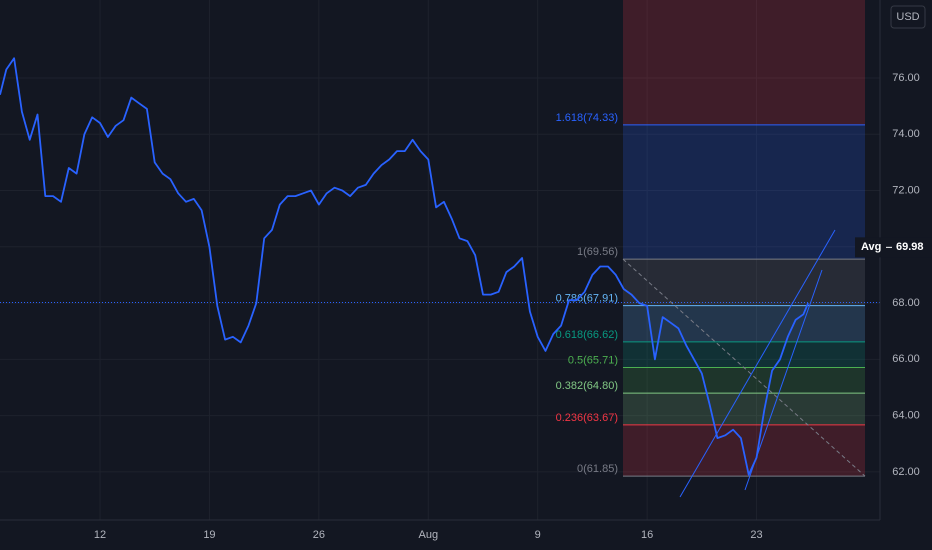 The image size is (932, 550). What do you see at coordinates (906, 416) in the screenshot?
I see `y-tick-label: 64.00` at bounding box center [906, 416].